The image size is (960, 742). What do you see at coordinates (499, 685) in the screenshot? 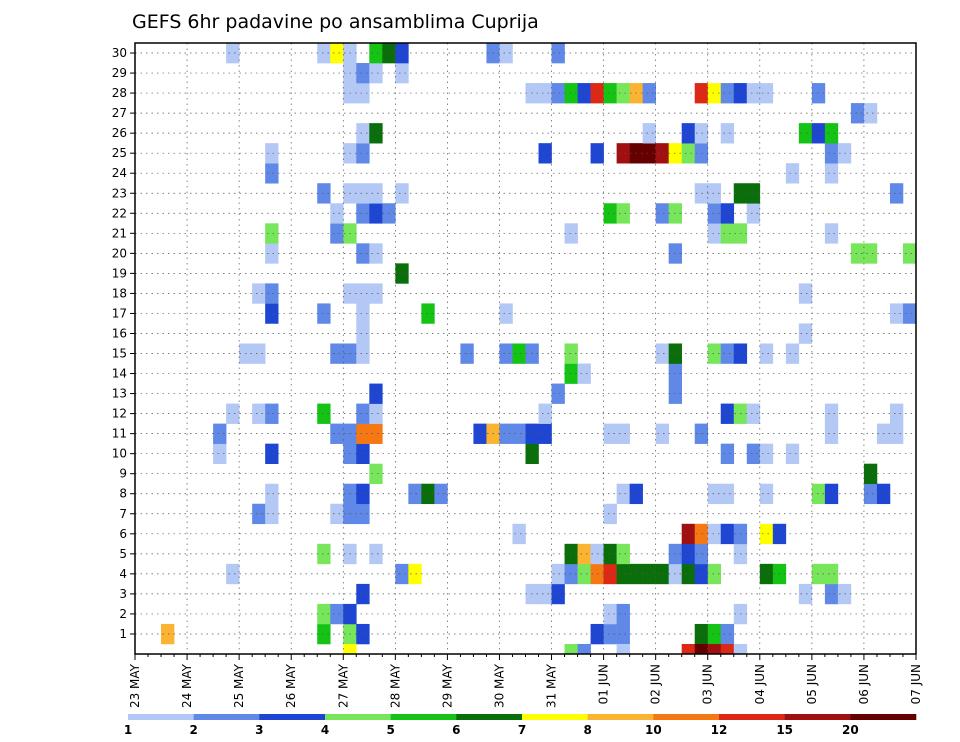
I see `x-tick-label: 30 MAY` at bounding box center [499, 685].